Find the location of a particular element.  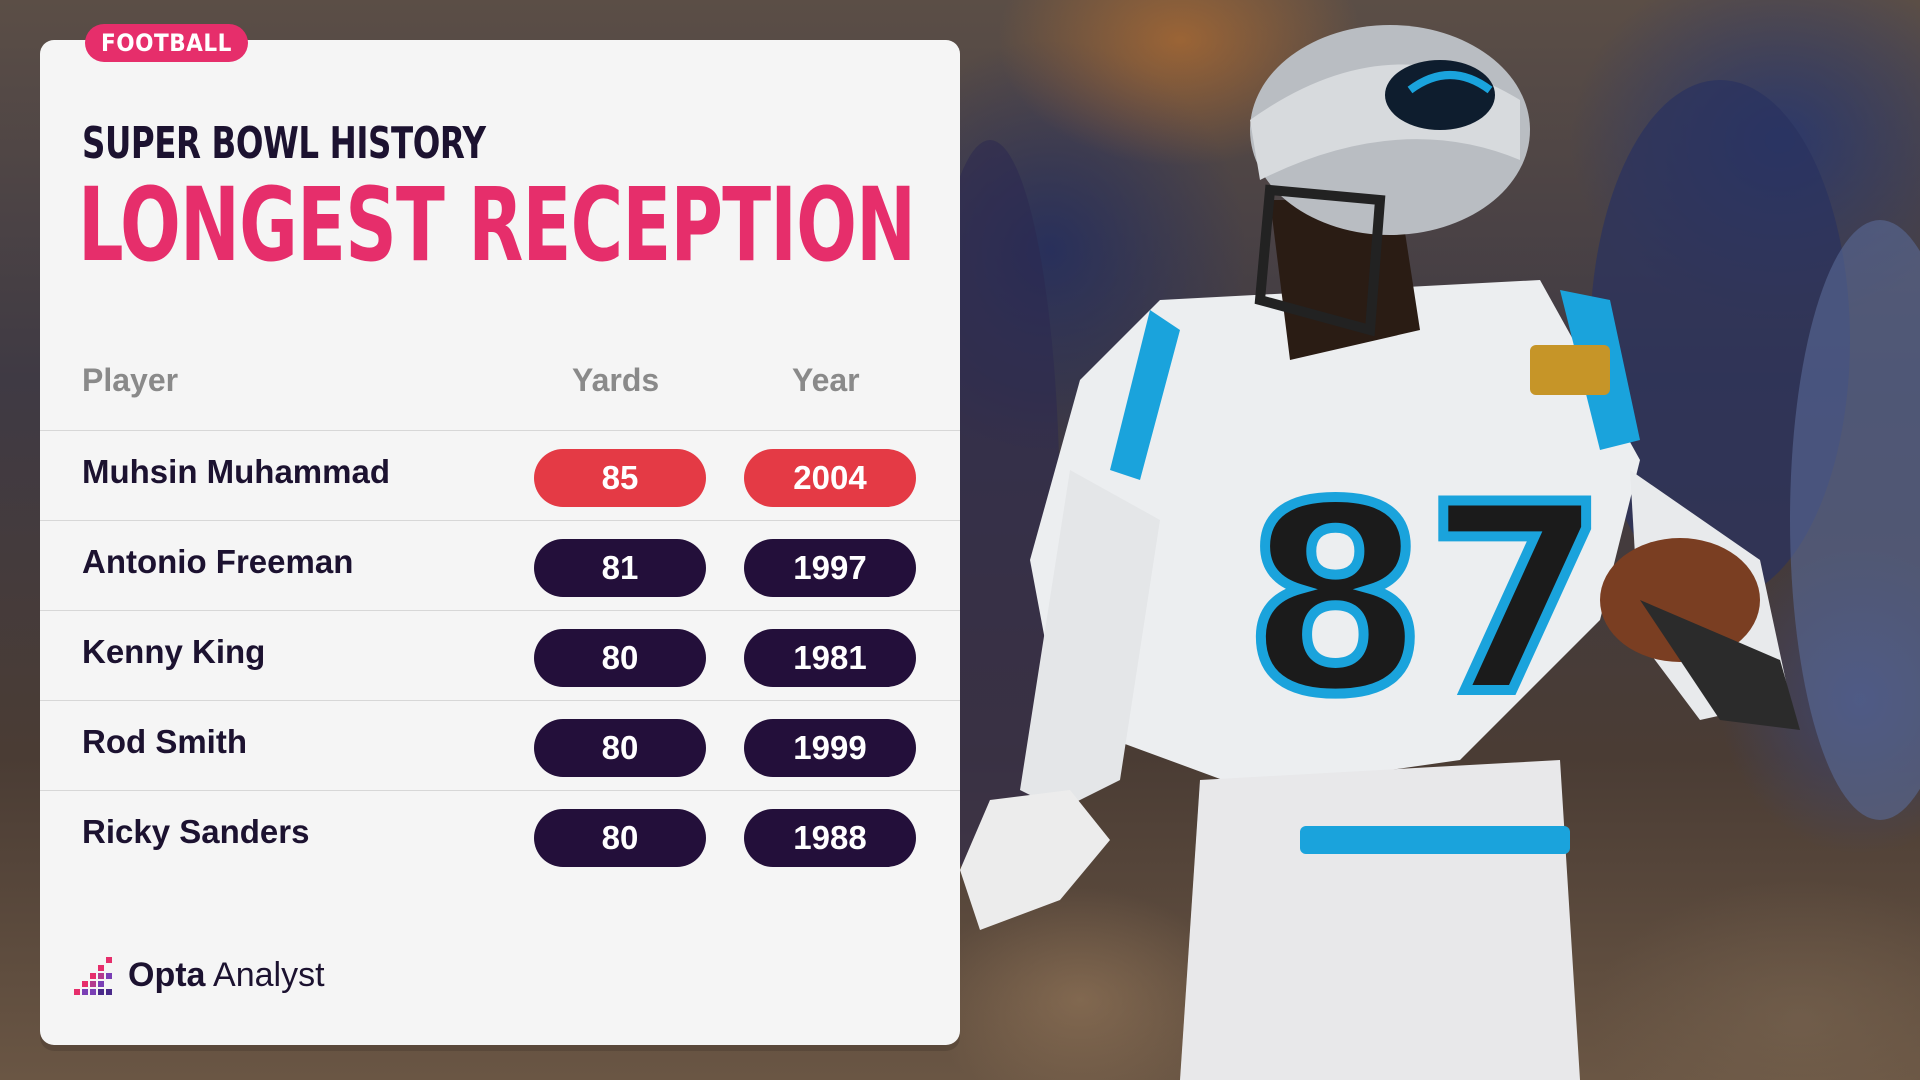

player-name: Kenny King is located at coordinates (174, 651).